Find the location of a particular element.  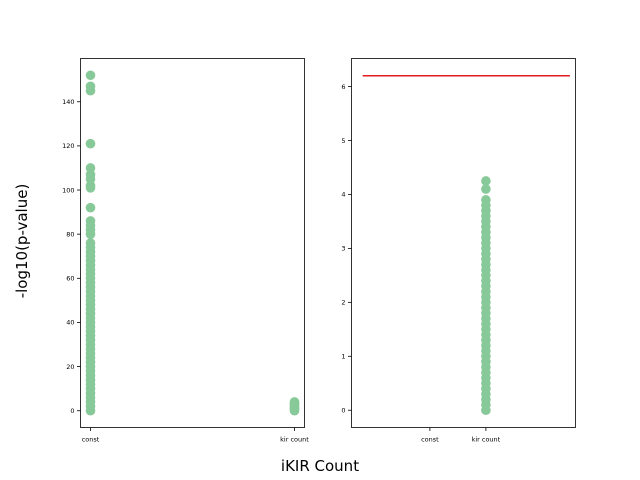

y-tick-label: 100 is located at coordinates (68, 190).